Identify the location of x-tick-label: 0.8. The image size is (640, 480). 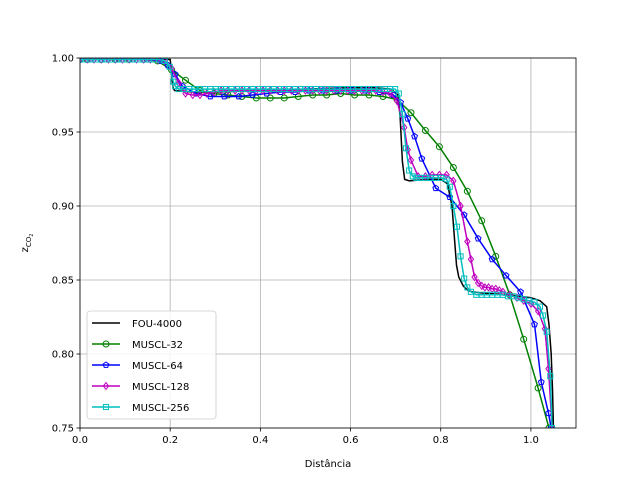
(441, 440).